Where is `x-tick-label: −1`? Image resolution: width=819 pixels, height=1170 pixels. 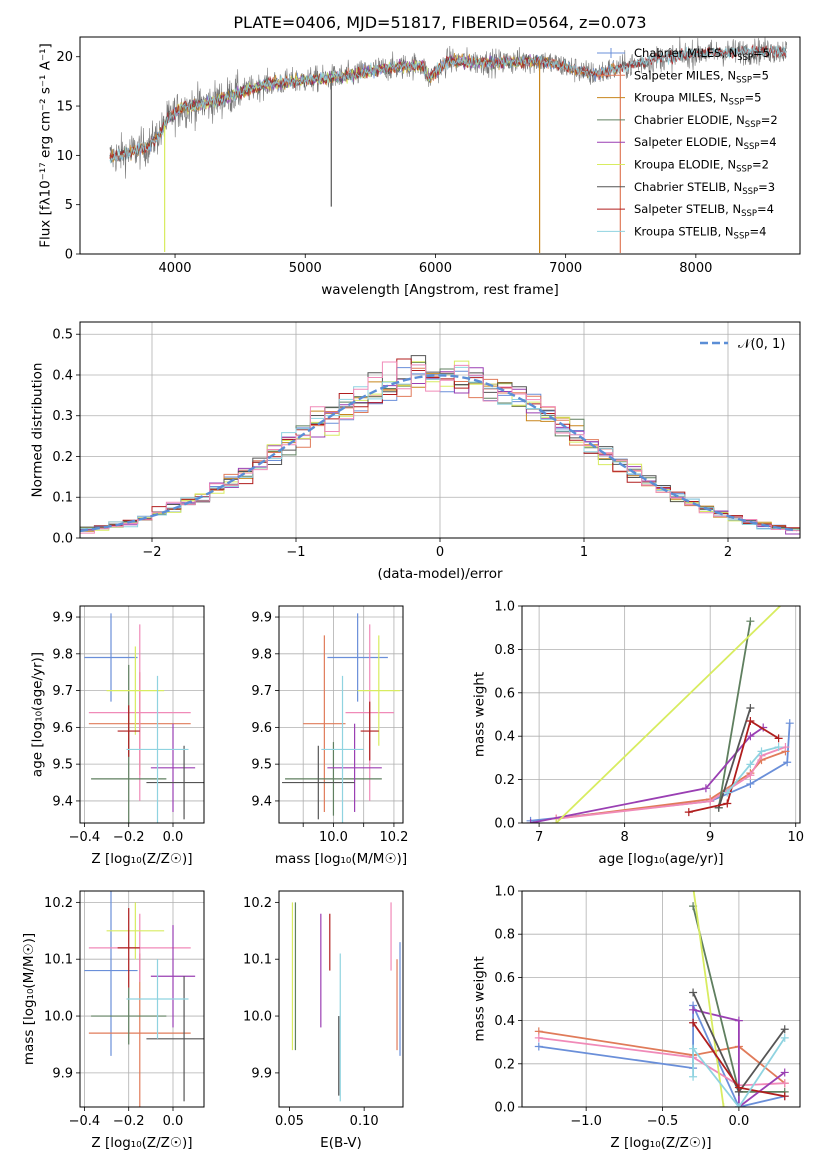 x-tick-label: −1 is located at coordinates (295, 552).